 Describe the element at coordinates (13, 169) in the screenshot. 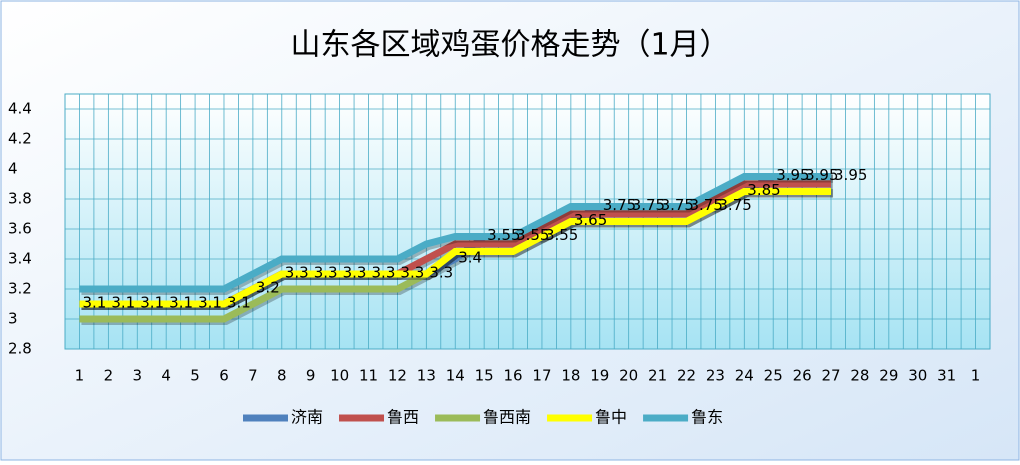

I see `y-tick-label: 4` at that location.